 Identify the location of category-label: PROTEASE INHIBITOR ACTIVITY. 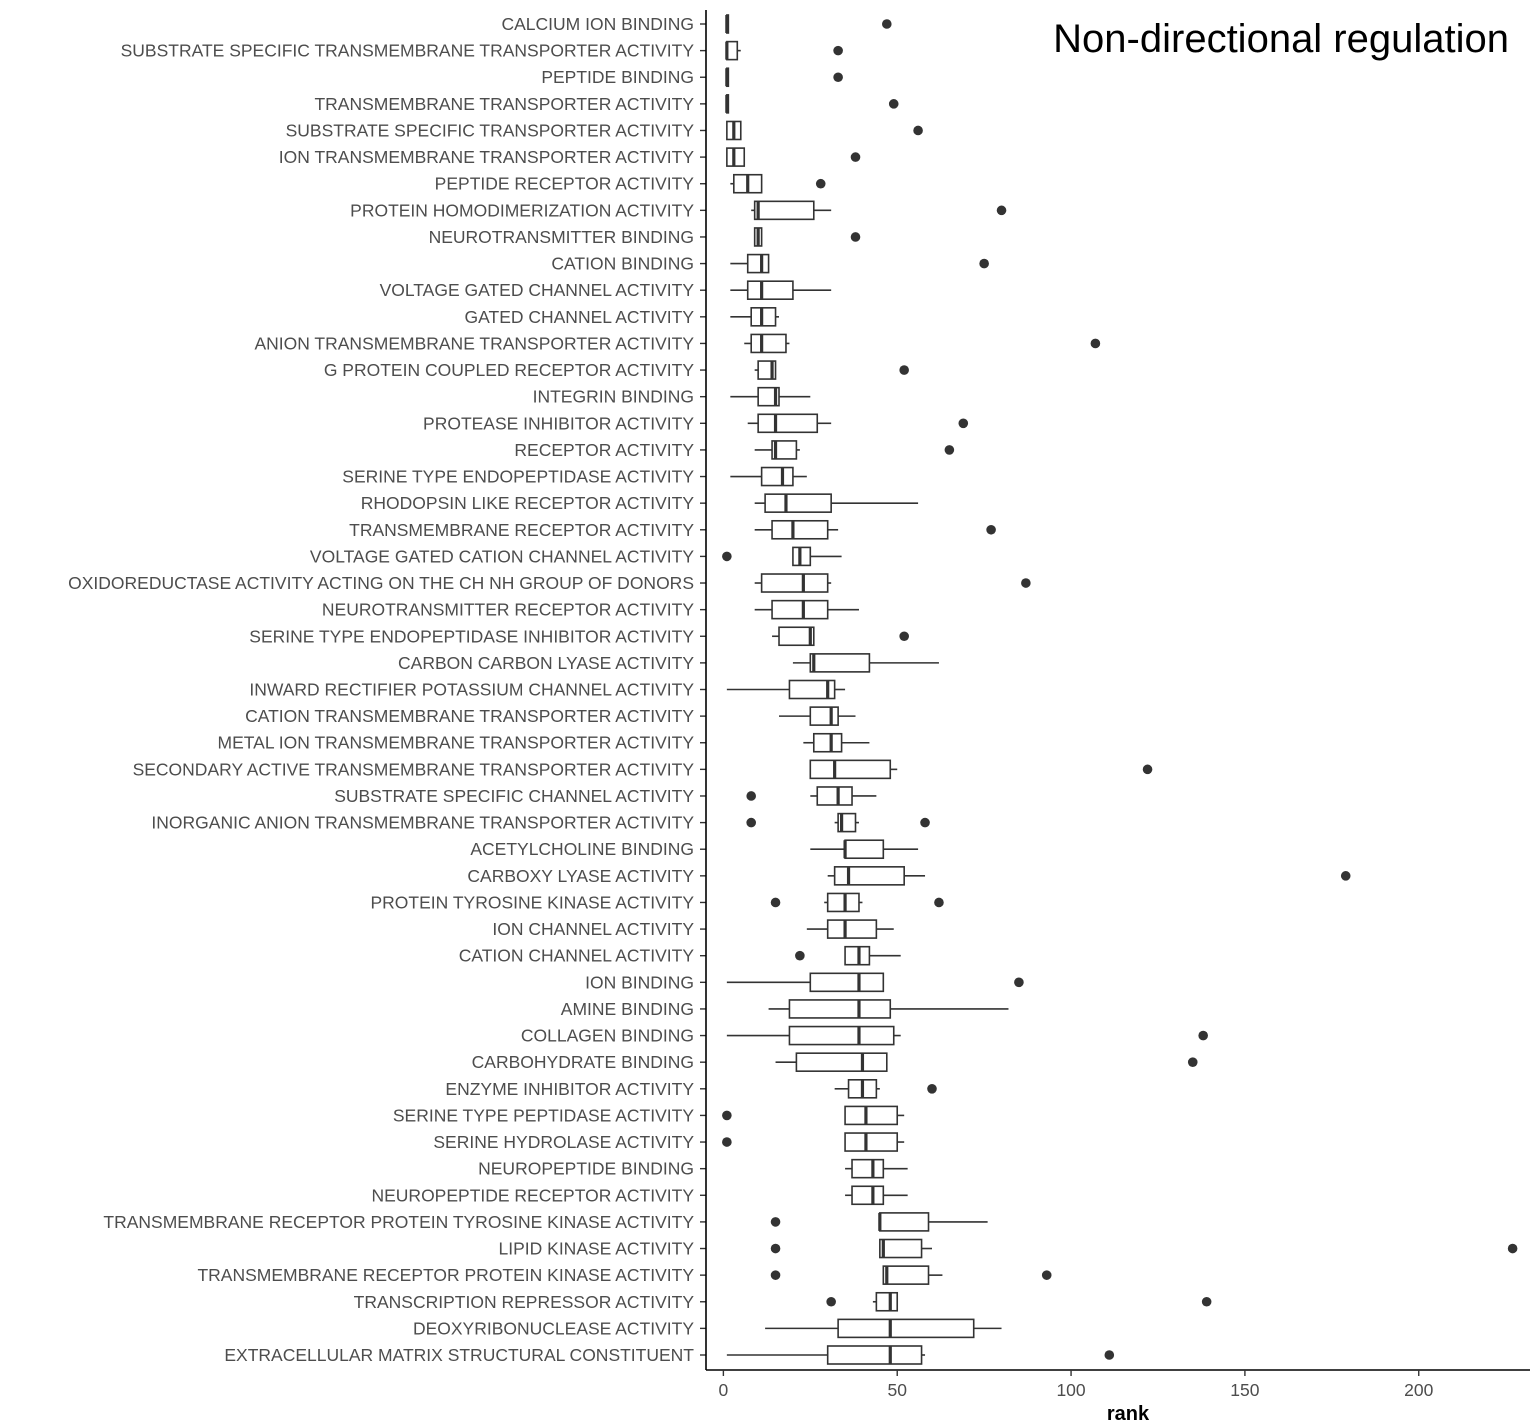
(558, 423).